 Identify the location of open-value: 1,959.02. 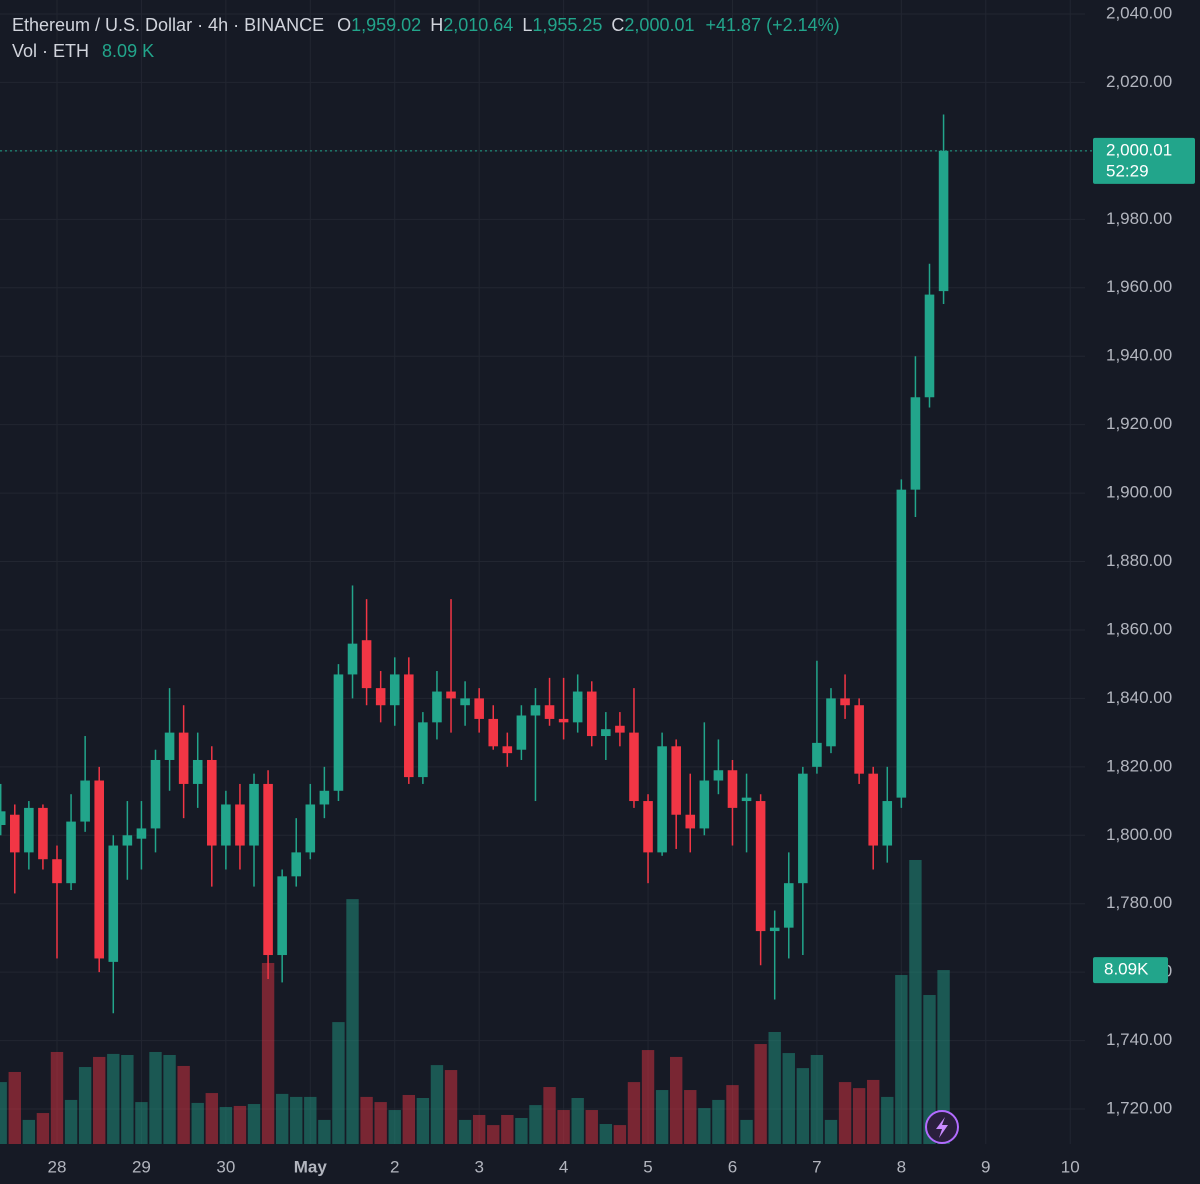
(386, 25).